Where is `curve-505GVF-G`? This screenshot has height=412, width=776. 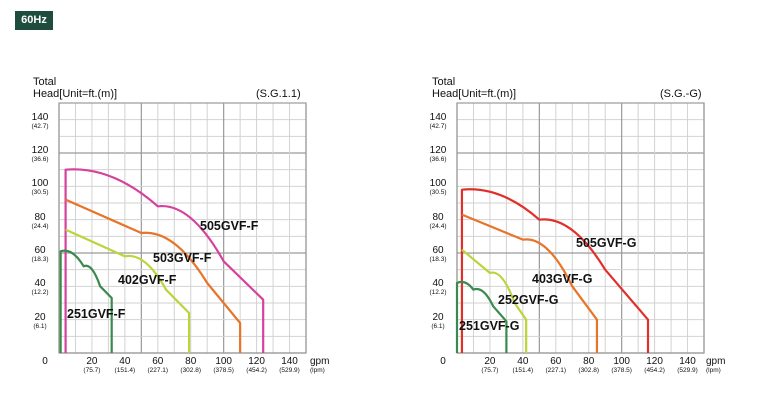
curve-505GVF-G is located at coordinates (555, 270).